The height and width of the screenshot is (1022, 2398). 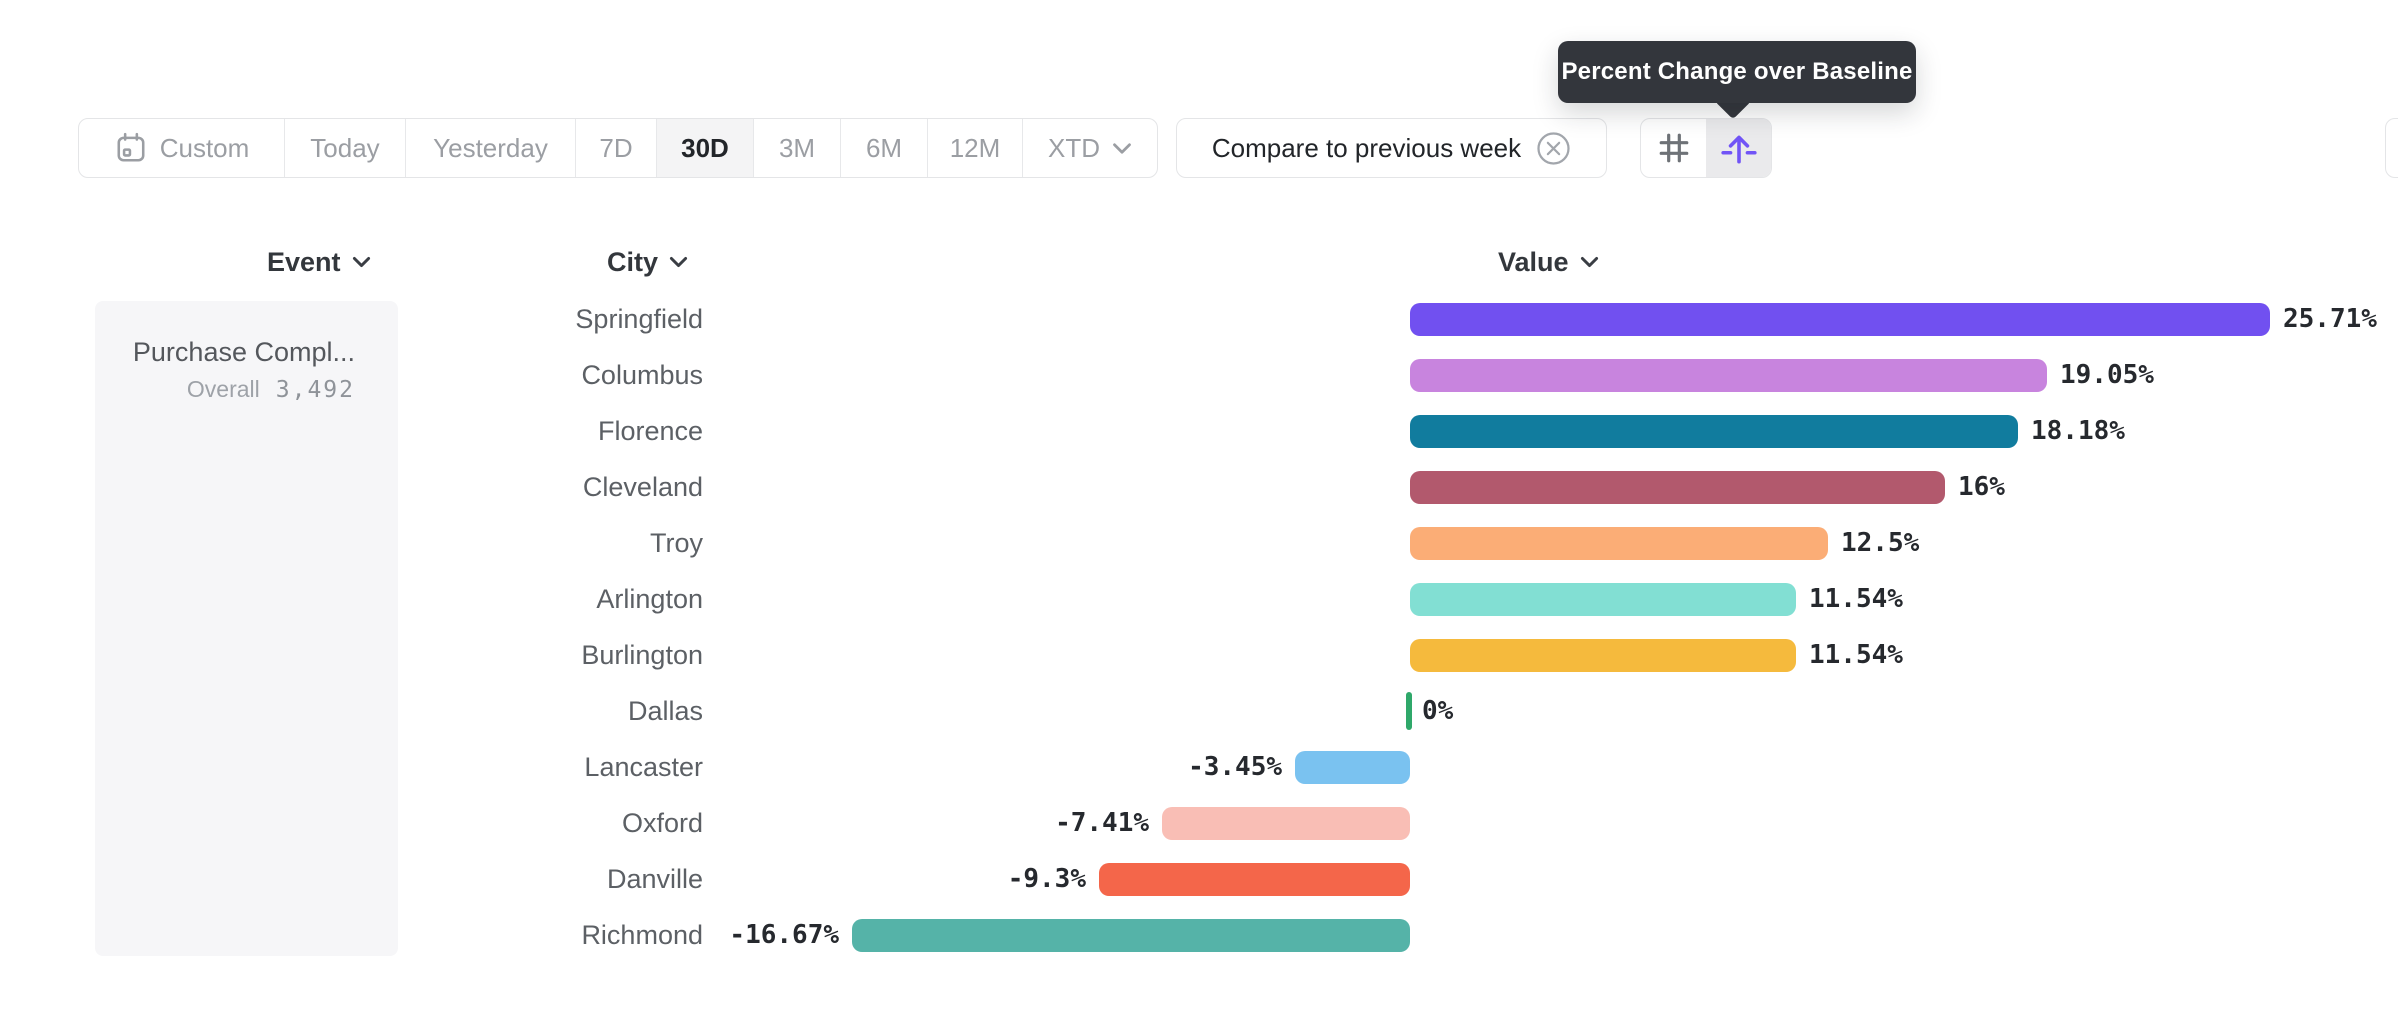 I want to click on range-label: Custom, so click(x=204, y=147).